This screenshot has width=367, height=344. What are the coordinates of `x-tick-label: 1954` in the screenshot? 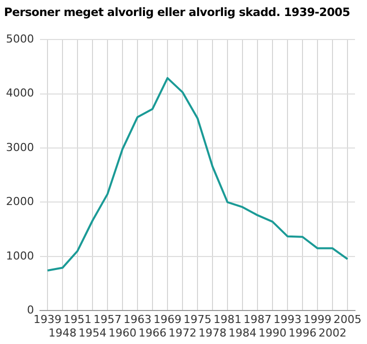 It's located at (92, 333).